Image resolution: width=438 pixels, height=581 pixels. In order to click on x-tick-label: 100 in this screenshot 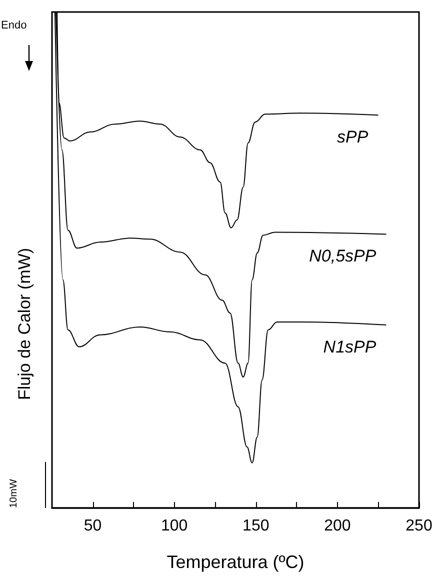, I will do `click(174, 526)`.